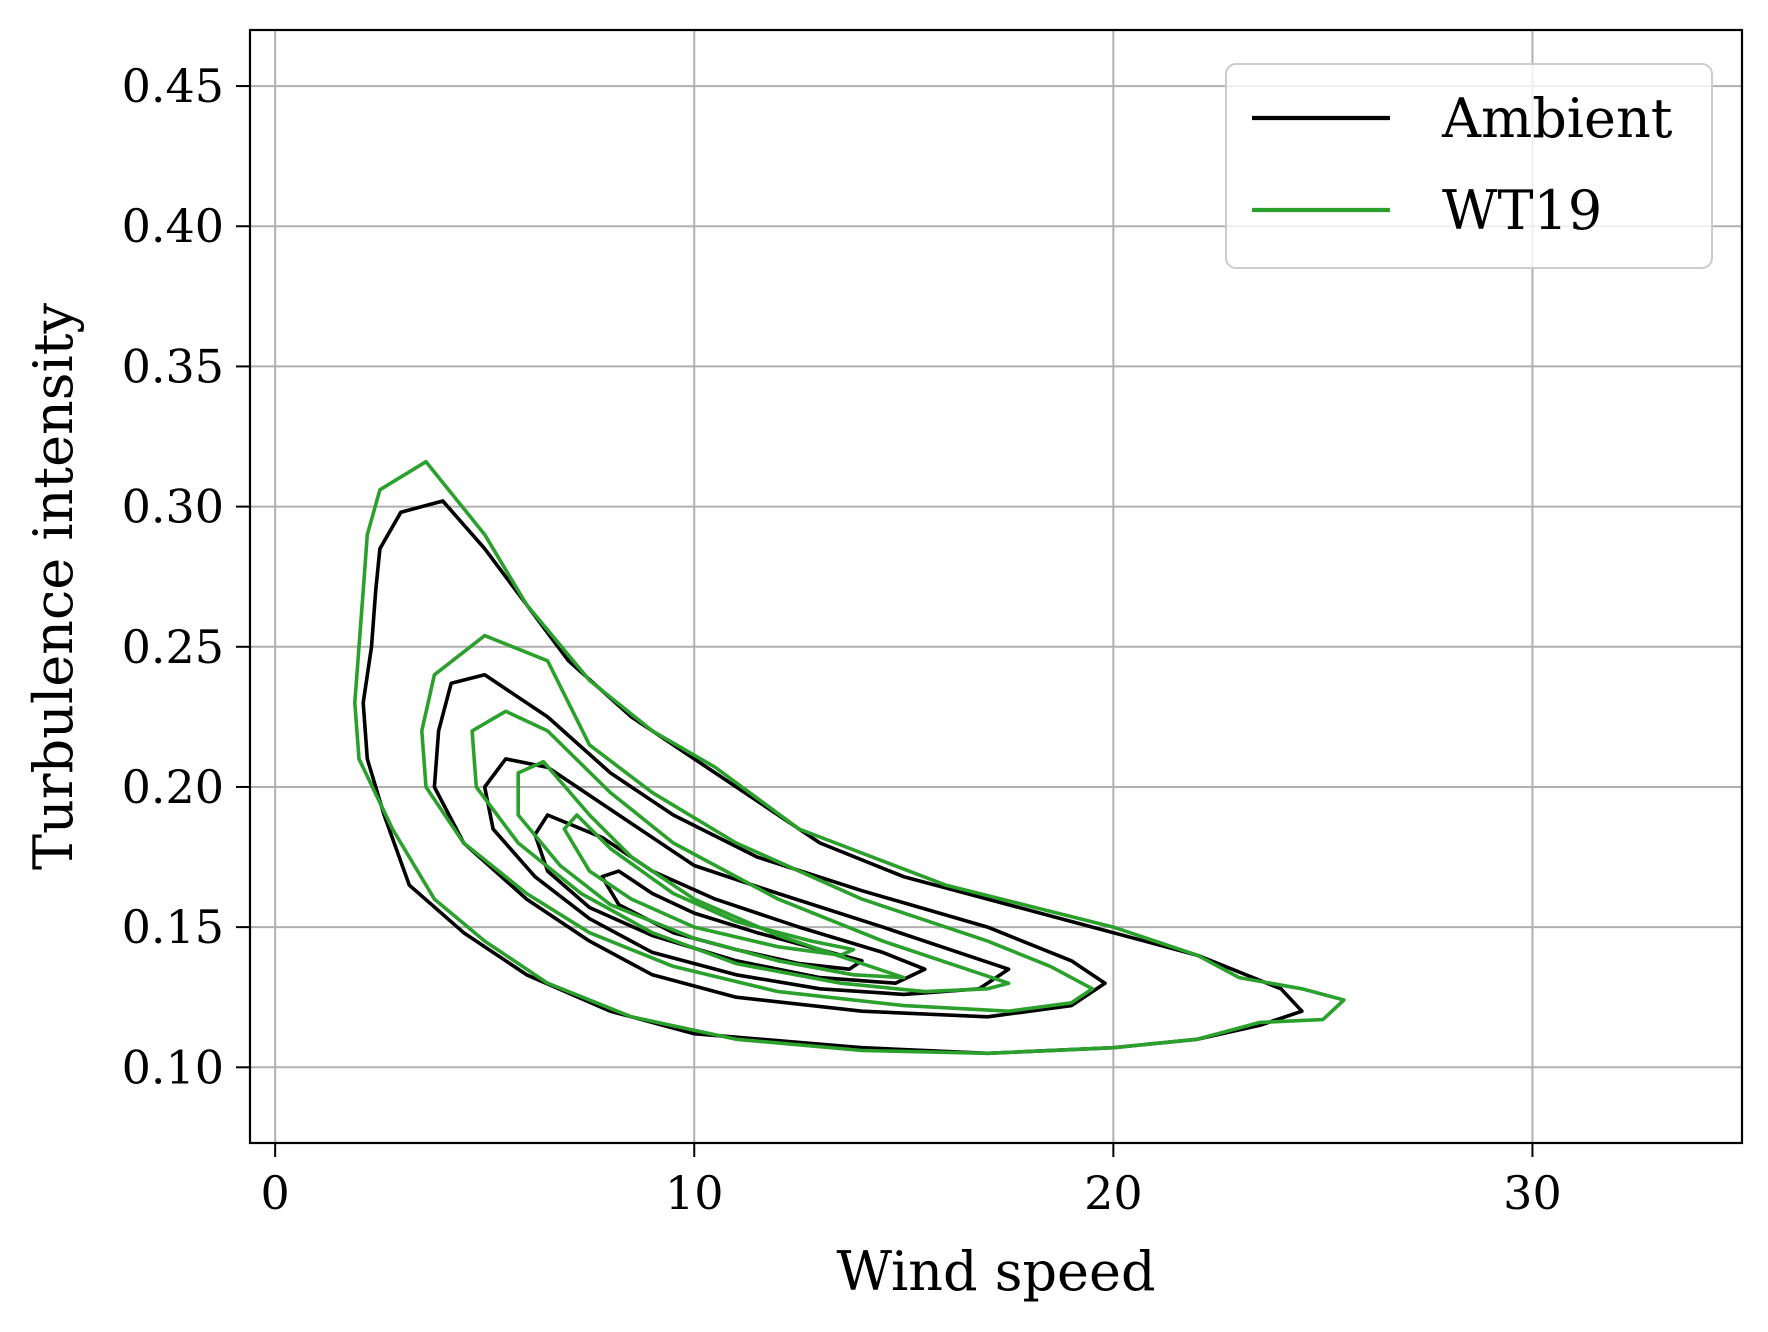  Describe the element at coordinates (275, 1193) in the screenshot. I see `x-tick-label: 0` at that location.